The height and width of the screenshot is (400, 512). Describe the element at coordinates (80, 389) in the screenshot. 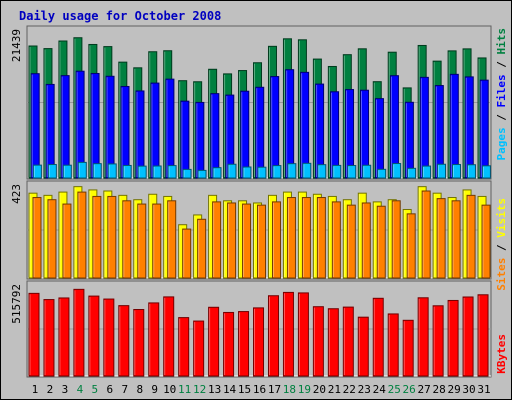

I see `x-tick-label: 4` at that location.